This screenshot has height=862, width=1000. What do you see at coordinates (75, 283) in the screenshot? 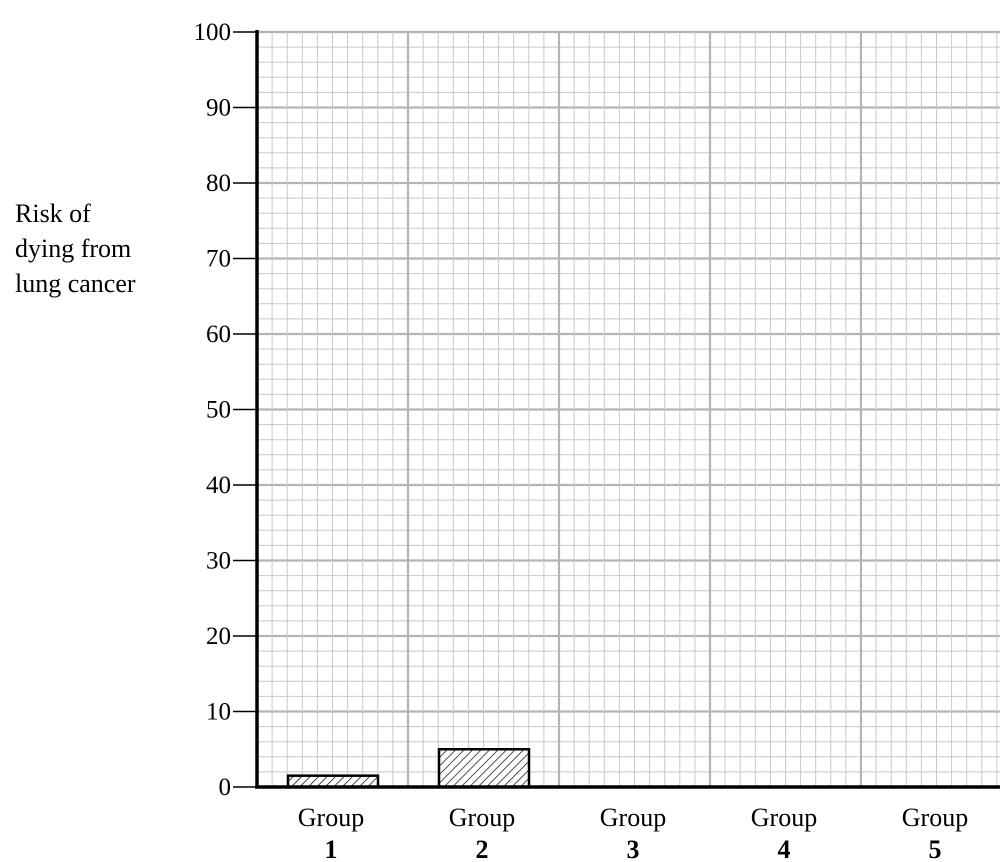
I see `y-axis-label-line: lung cancer` at bounding box center [75, 283].